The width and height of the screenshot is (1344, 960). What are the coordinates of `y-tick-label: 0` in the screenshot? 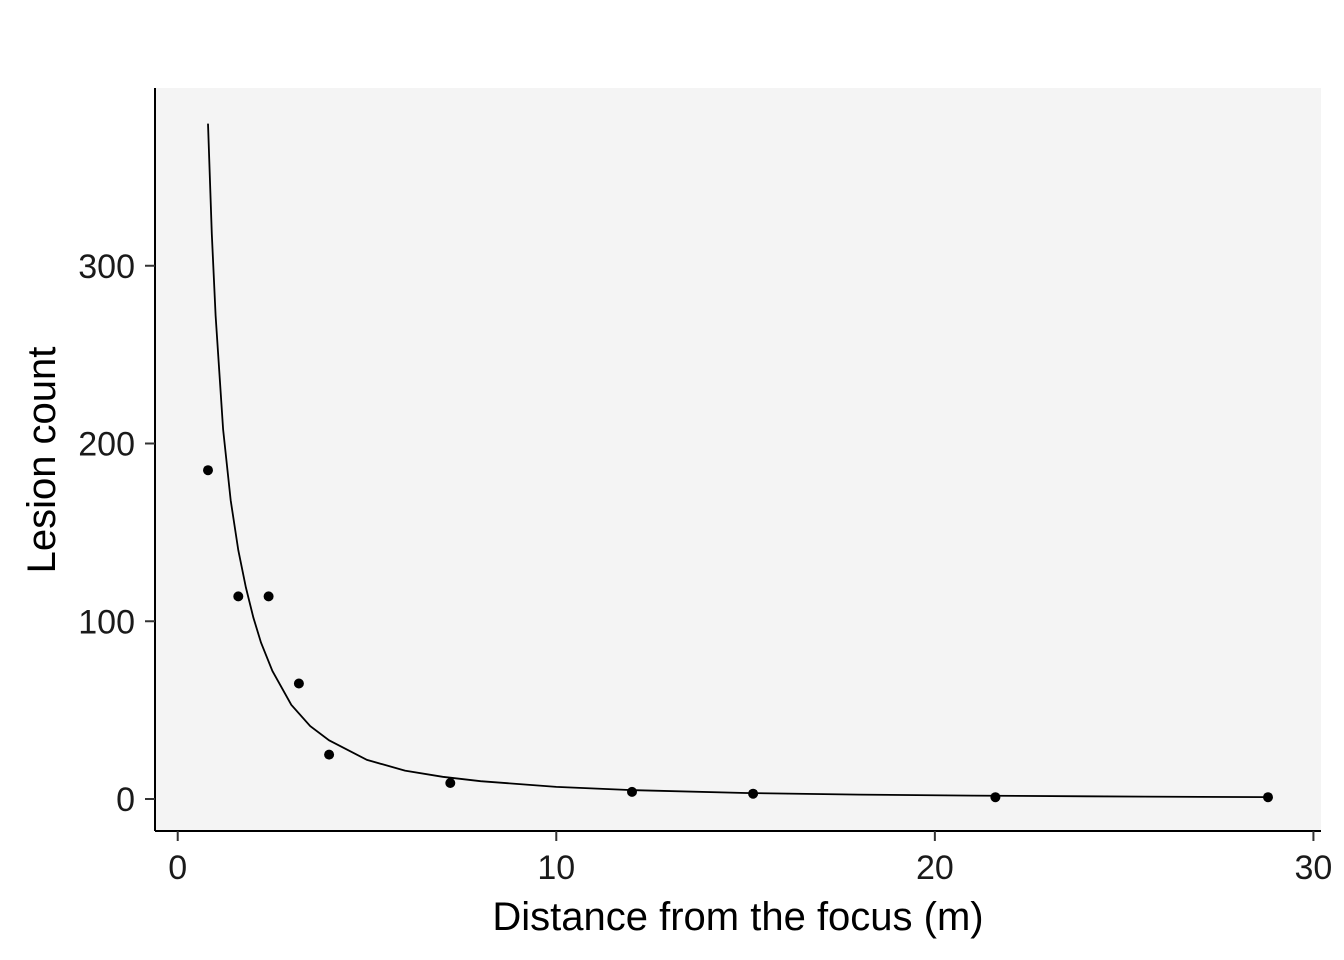 It's located at (125, 800).